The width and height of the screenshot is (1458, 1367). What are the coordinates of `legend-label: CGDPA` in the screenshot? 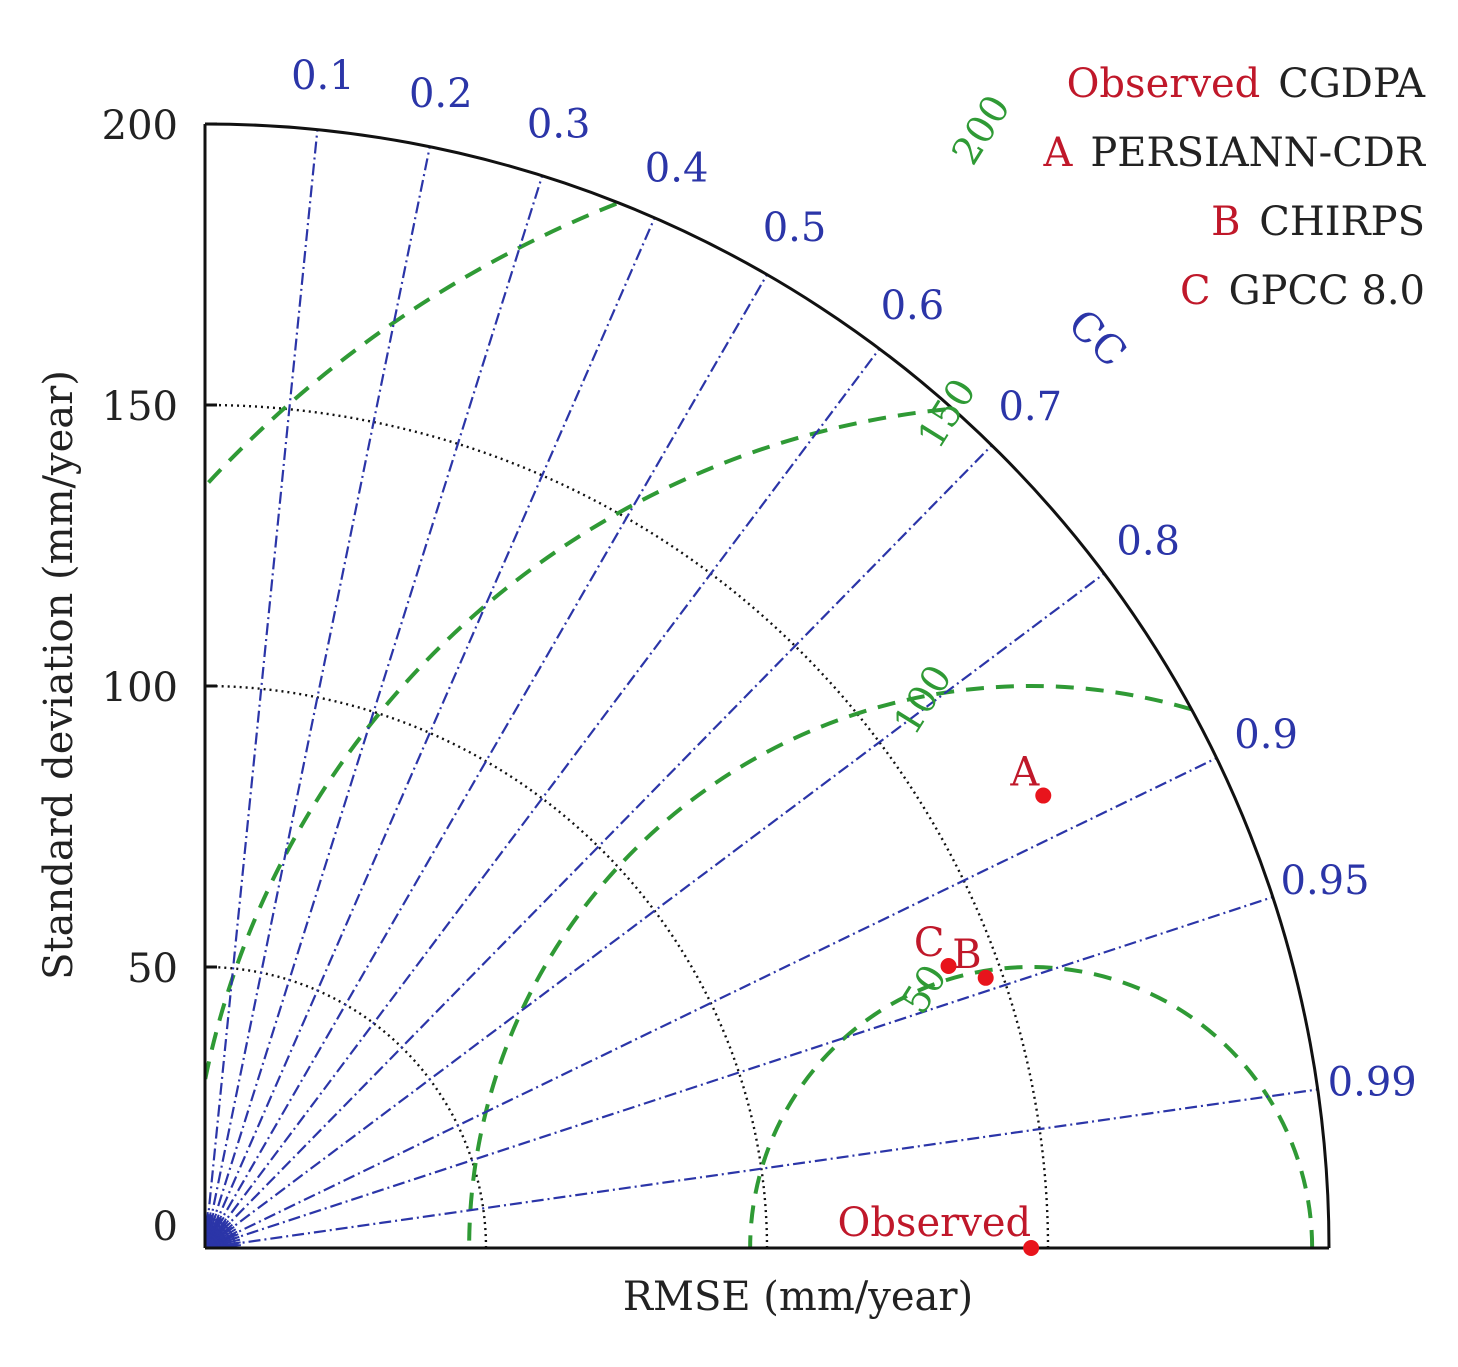 It's located at (1352, 84).